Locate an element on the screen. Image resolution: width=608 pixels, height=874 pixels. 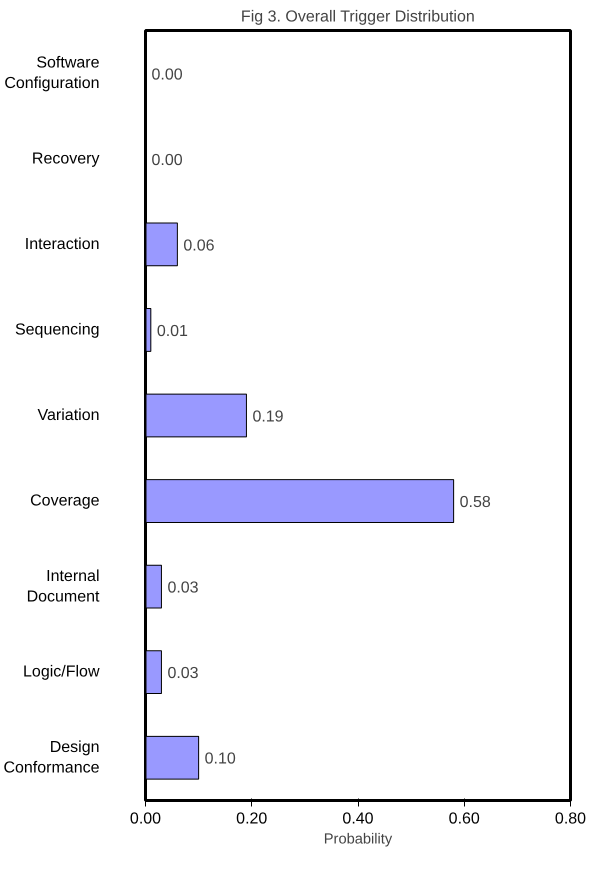
x-tick-label: 0.40 is located at coordinates (358, 819).